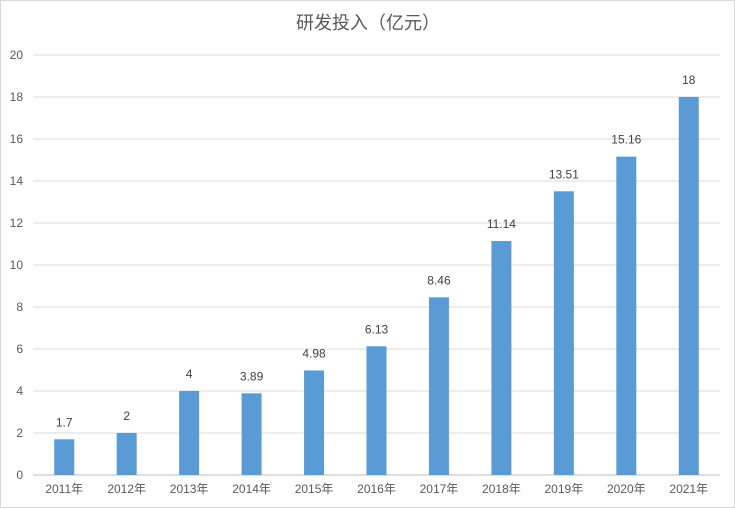  I want to click on x-tick-label: 2011年, so click(64, 489).